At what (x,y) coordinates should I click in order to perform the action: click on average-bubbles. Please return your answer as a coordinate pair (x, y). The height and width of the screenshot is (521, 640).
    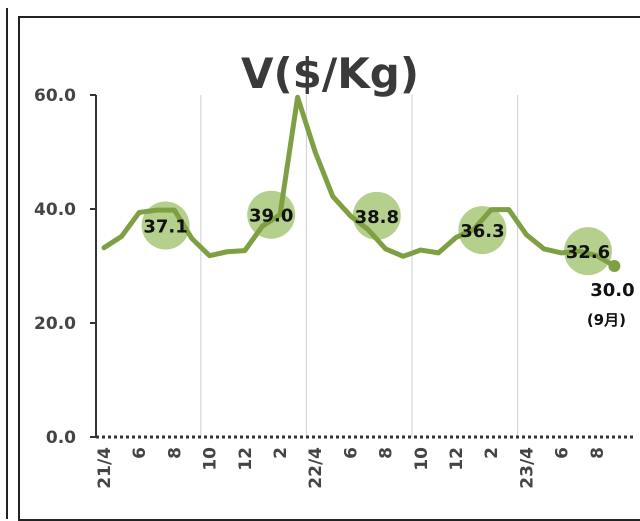
    Looking at the image, I should click on (376, 233).